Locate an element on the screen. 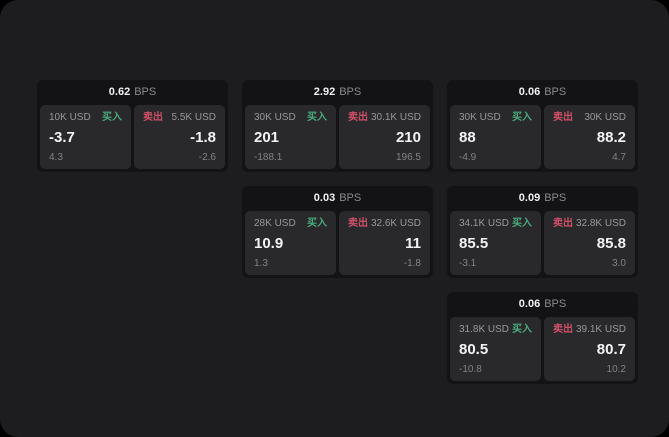 This screenshot has height=437, width=669. buy-delta: 1.3 is located at coordinates (261, 263).